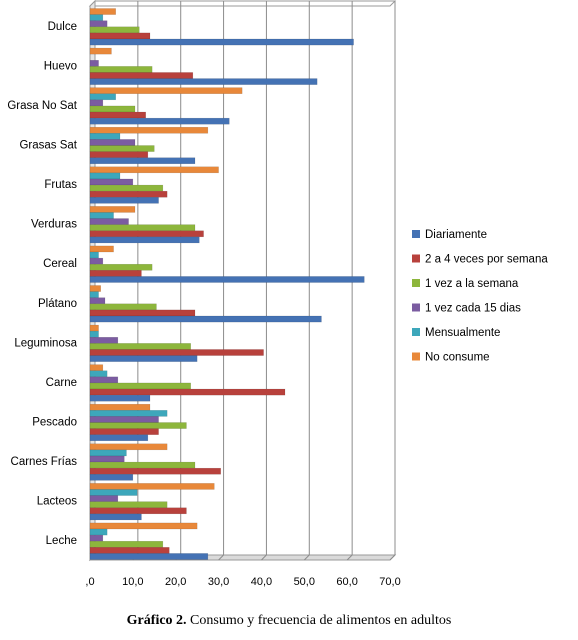 The image size is (578, 640). I want to click on x-tick-label: 20,0, so click(175, 582).